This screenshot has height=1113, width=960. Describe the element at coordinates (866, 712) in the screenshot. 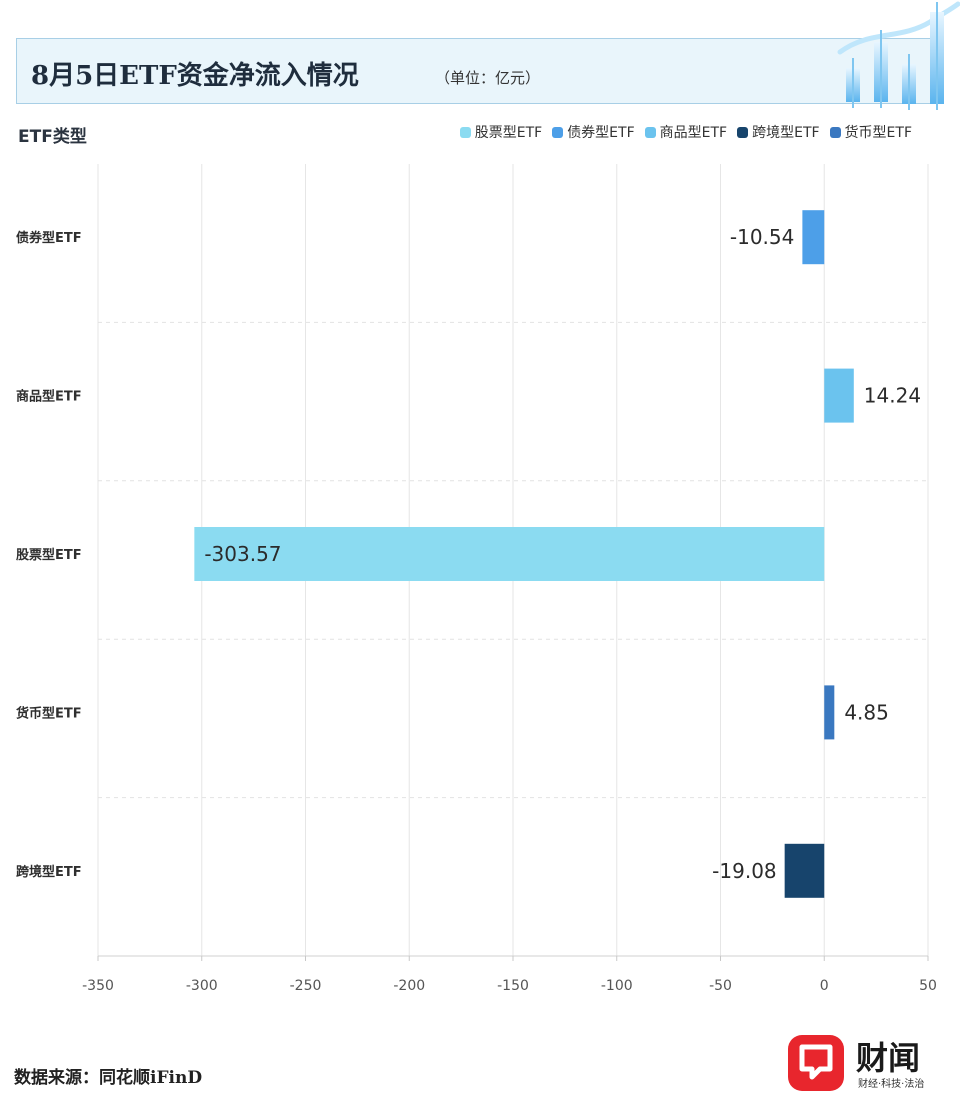

I see `value-label: 4.85` at that location.